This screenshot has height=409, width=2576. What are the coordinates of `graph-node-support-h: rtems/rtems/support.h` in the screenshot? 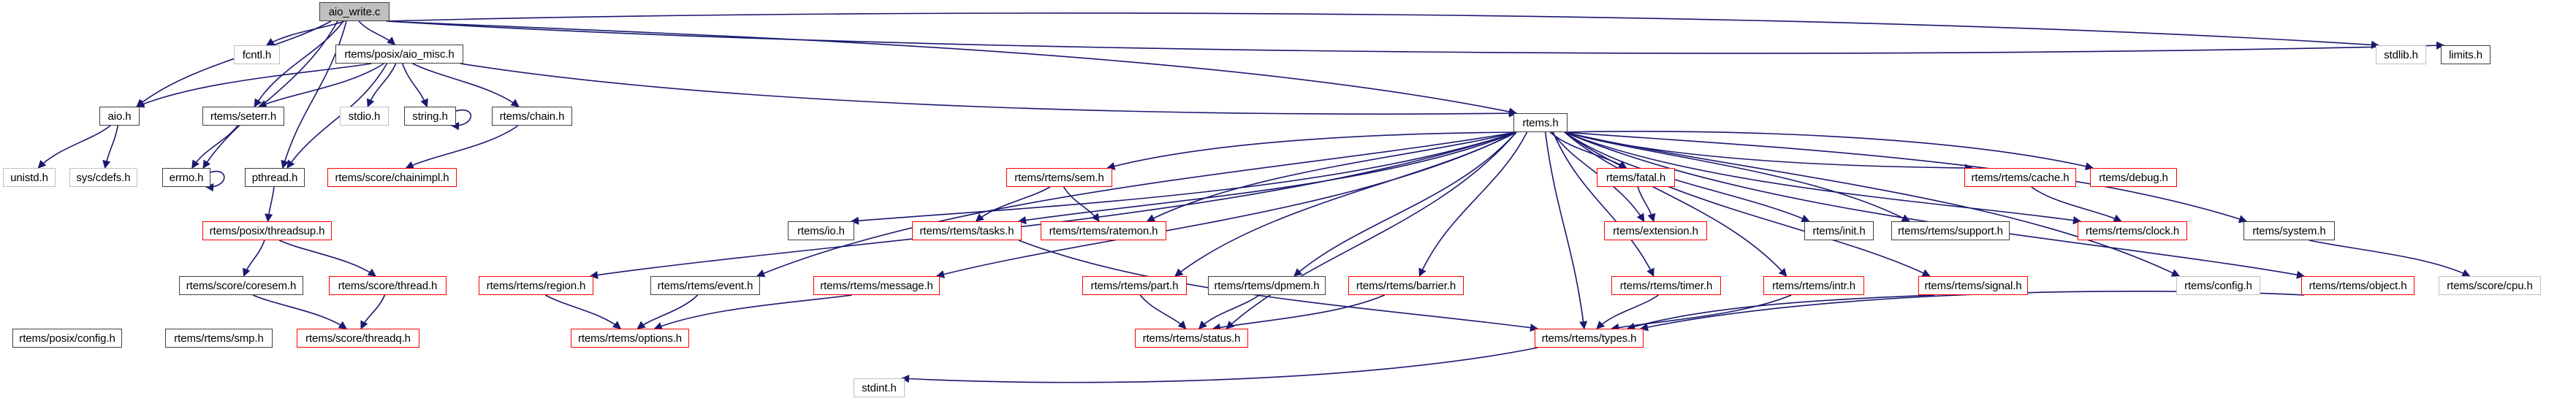 It's located at (1951, 230).